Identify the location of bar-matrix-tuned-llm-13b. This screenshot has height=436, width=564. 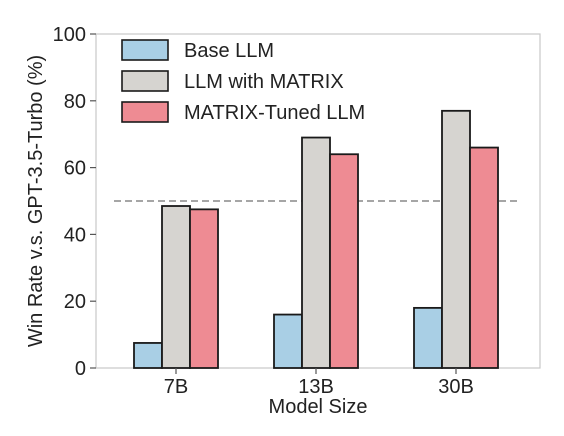
(344, 261).